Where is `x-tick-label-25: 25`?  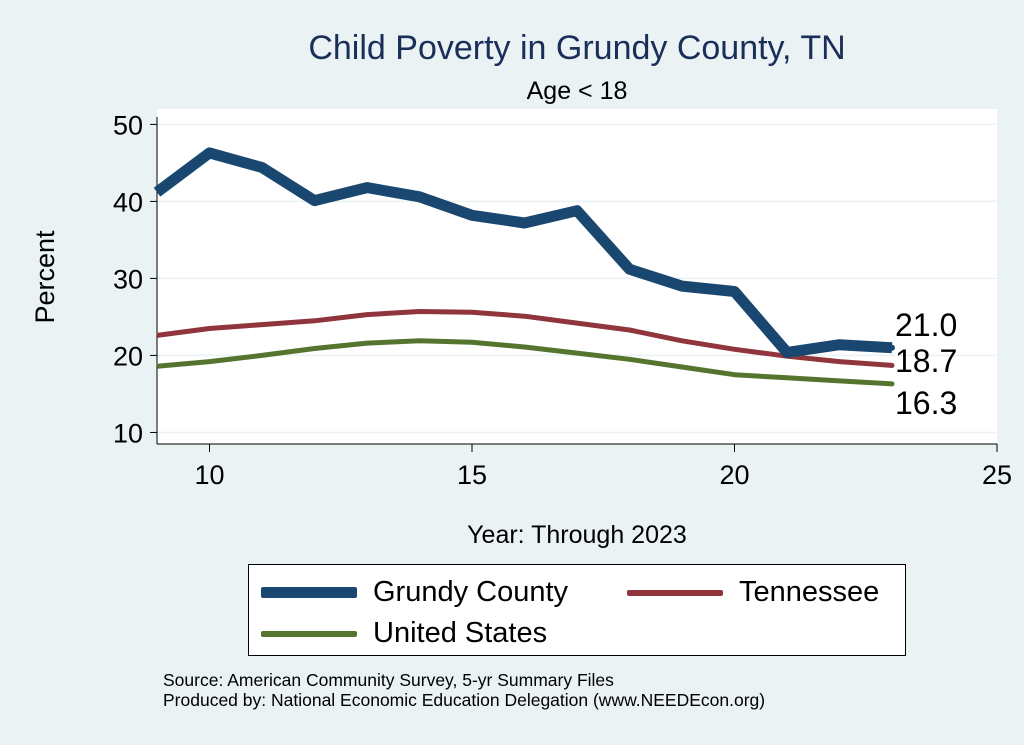
x-tick-label-25: 25 is located at coordinates (997, 475).